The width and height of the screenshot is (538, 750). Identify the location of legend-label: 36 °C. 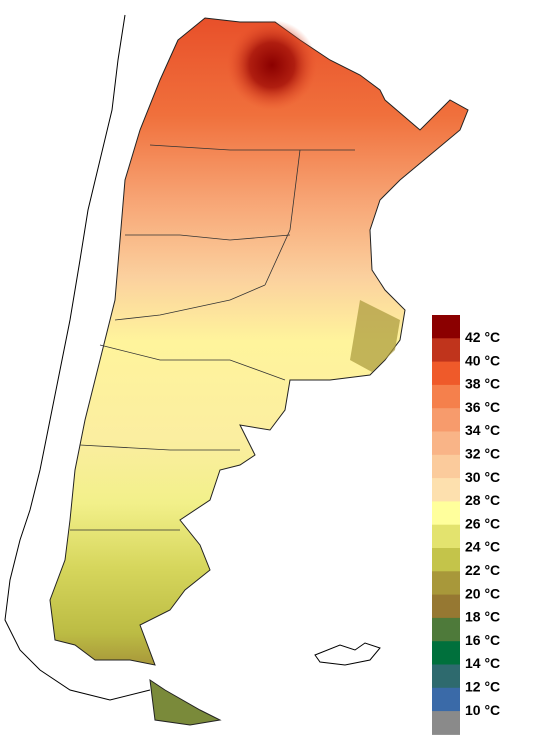
(482, 407).